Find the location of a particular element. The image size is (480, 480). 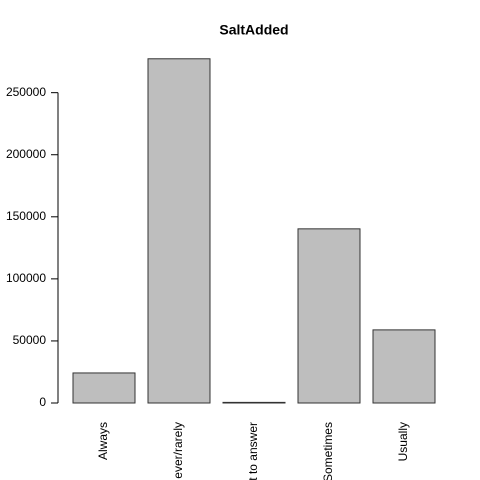

x-tick-label: Always is located at coordinates (103, 441).